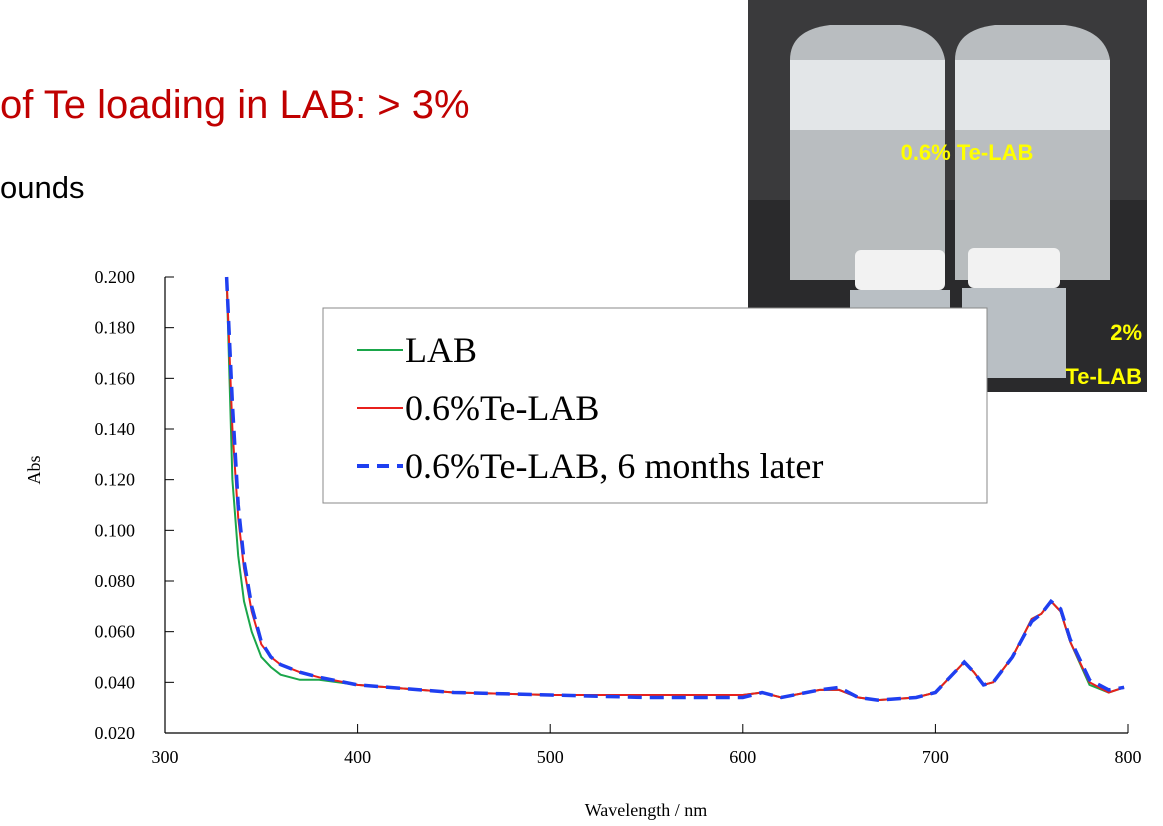 The height and width of the screenshot is (826, 1163). I want to click on legend-box, so click(655, 405).